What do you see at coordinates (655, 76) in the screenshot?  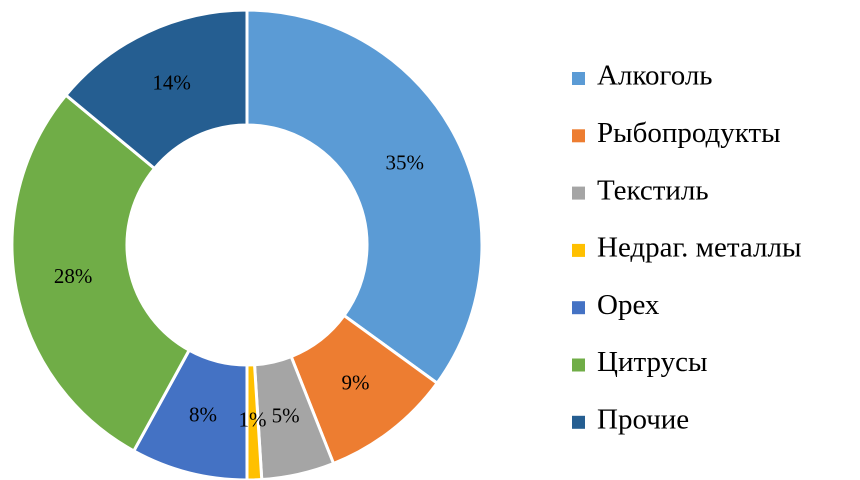 I see `legend-label: Алкоголь` at bounding box center [655, 76].